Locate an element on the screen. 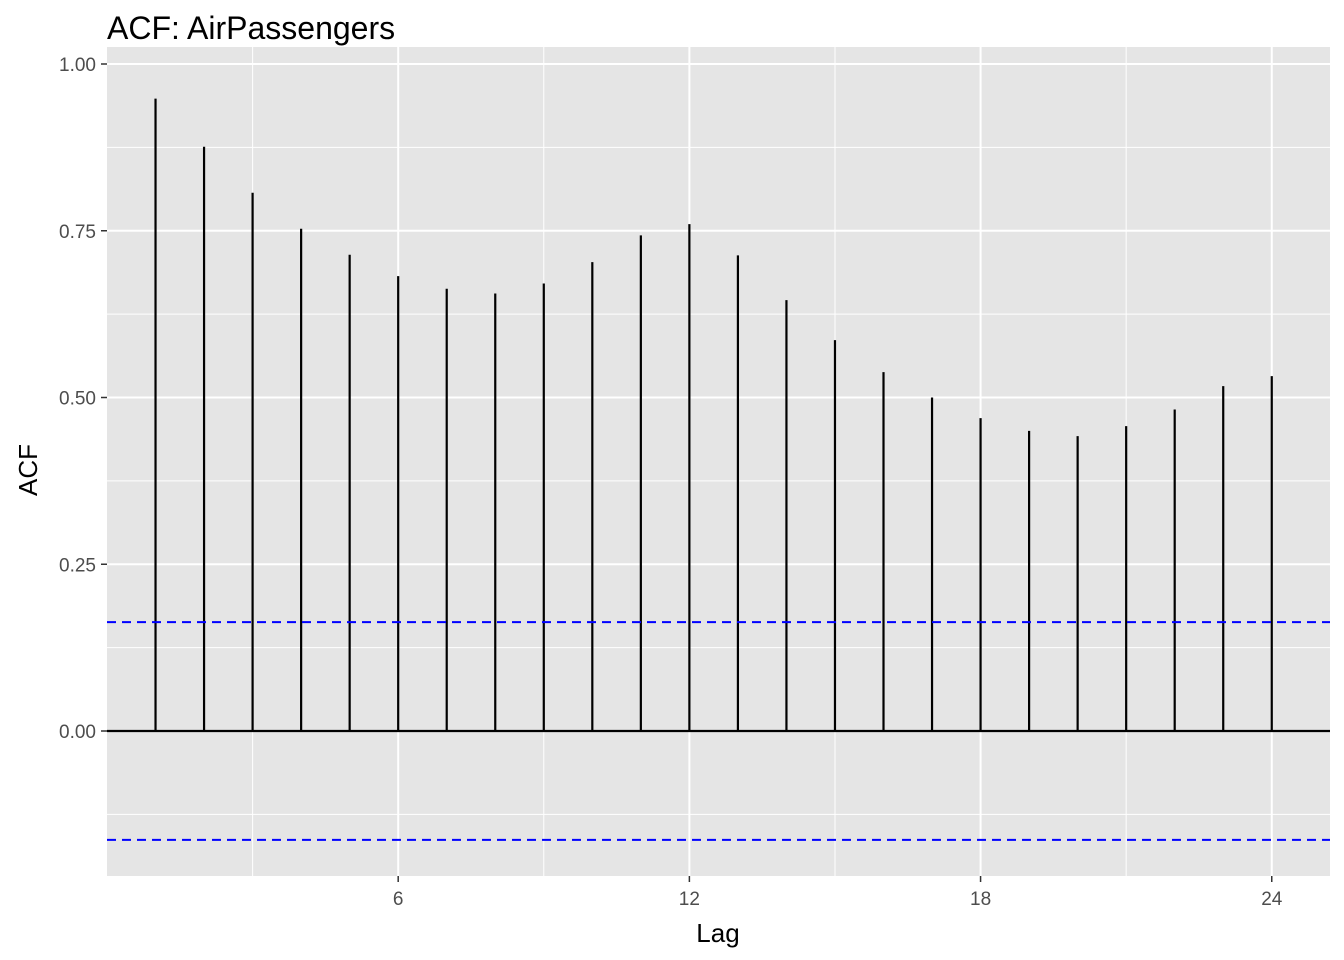 The width and height of the screenshot is (1344, 960). y-tick-label: 0.25 is located at coordinates (77, 565).